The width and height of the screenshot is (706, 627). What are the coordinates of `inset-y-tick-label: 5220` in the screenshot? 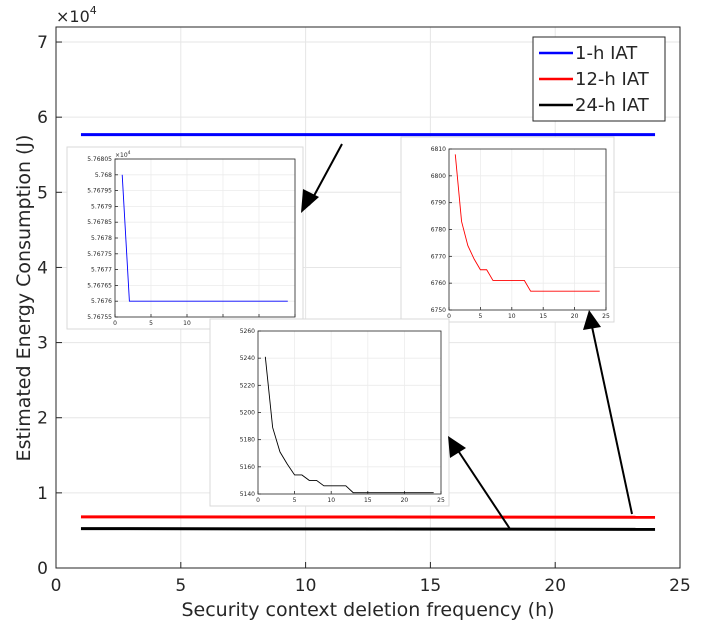 It's located at (247, 385).